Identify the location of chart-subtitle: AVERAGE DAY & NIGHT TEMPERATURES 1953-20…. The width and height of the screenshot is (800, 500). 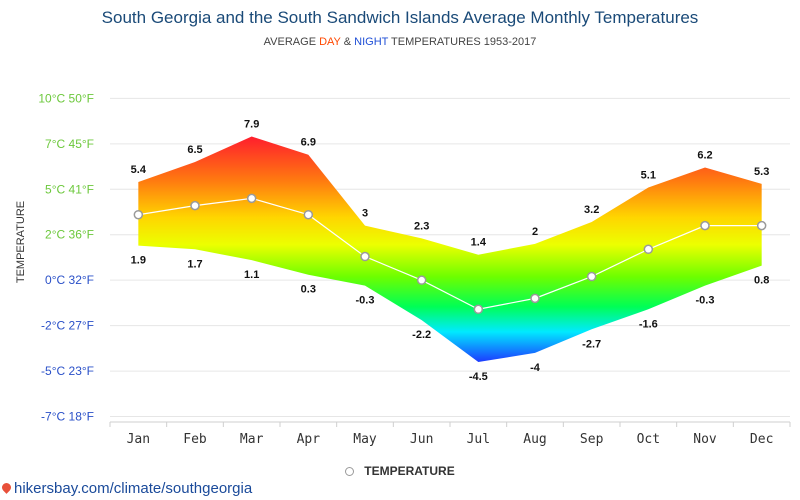
(400, 42).